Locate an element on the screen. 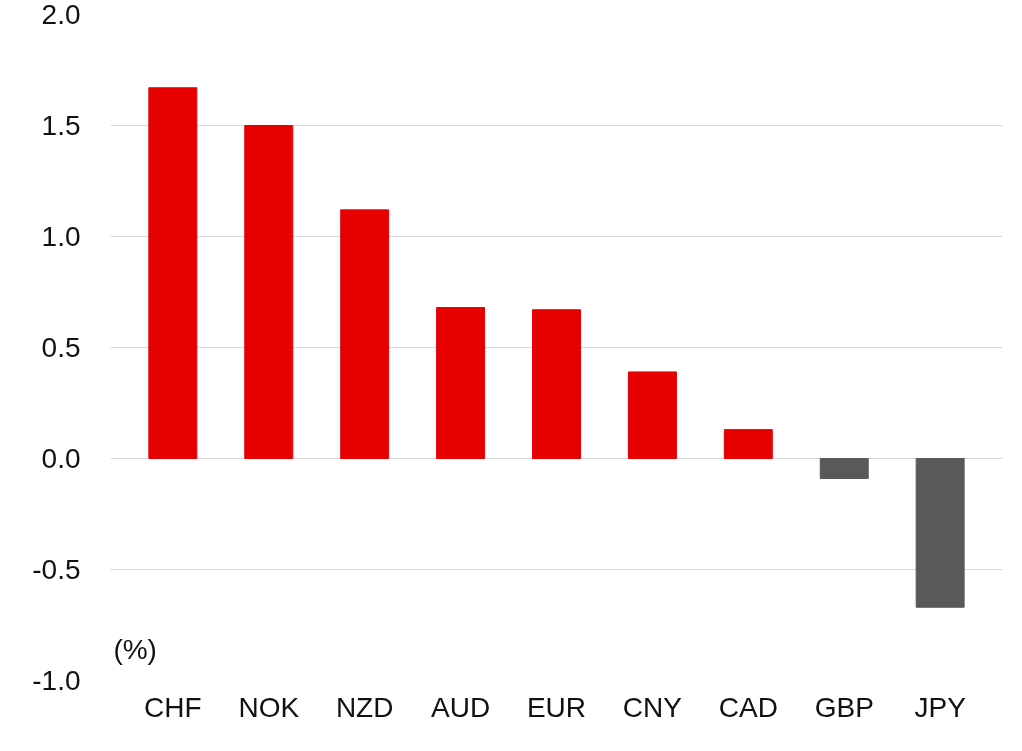  y-tick-label: -0.5 is located at coordinates (56, 569).